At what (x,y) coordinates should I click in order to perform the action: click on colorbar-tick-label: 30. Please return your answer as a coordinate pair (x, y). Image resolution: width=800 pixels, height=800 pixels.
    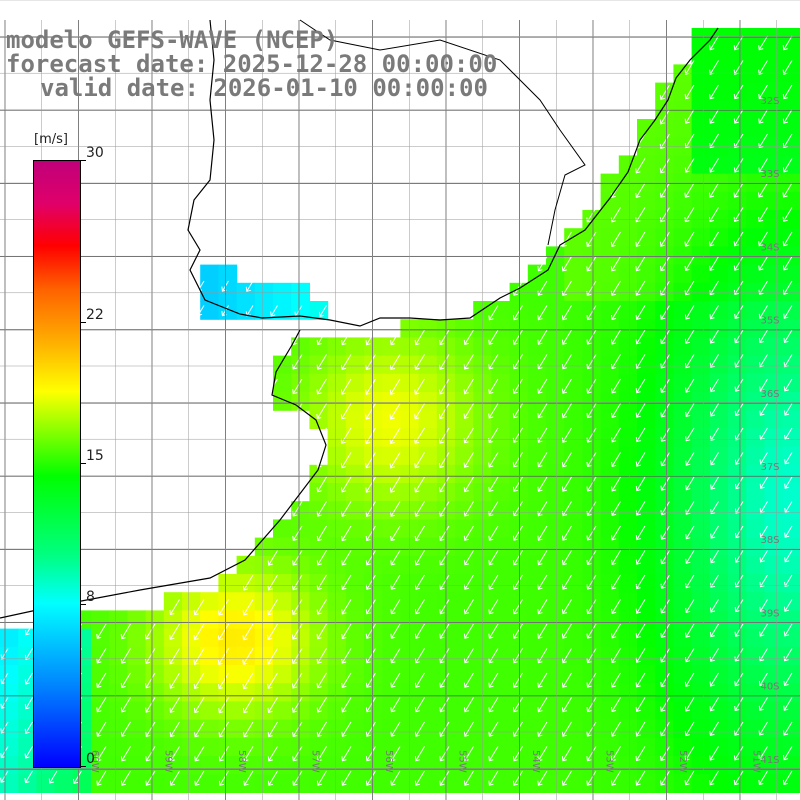
    Looking at the image, I should click on (95, 153).